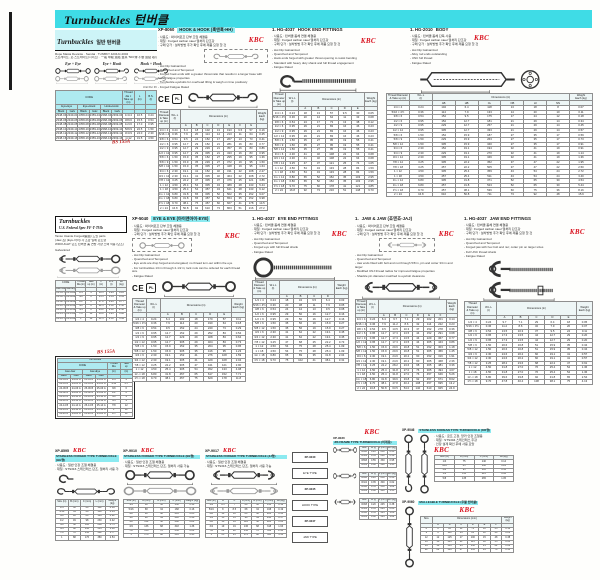 The image size is (600, 580). Describe the element at coordinates (421, 29) in the screenshot. I see `model-code: 1. HG-2010` at that location.